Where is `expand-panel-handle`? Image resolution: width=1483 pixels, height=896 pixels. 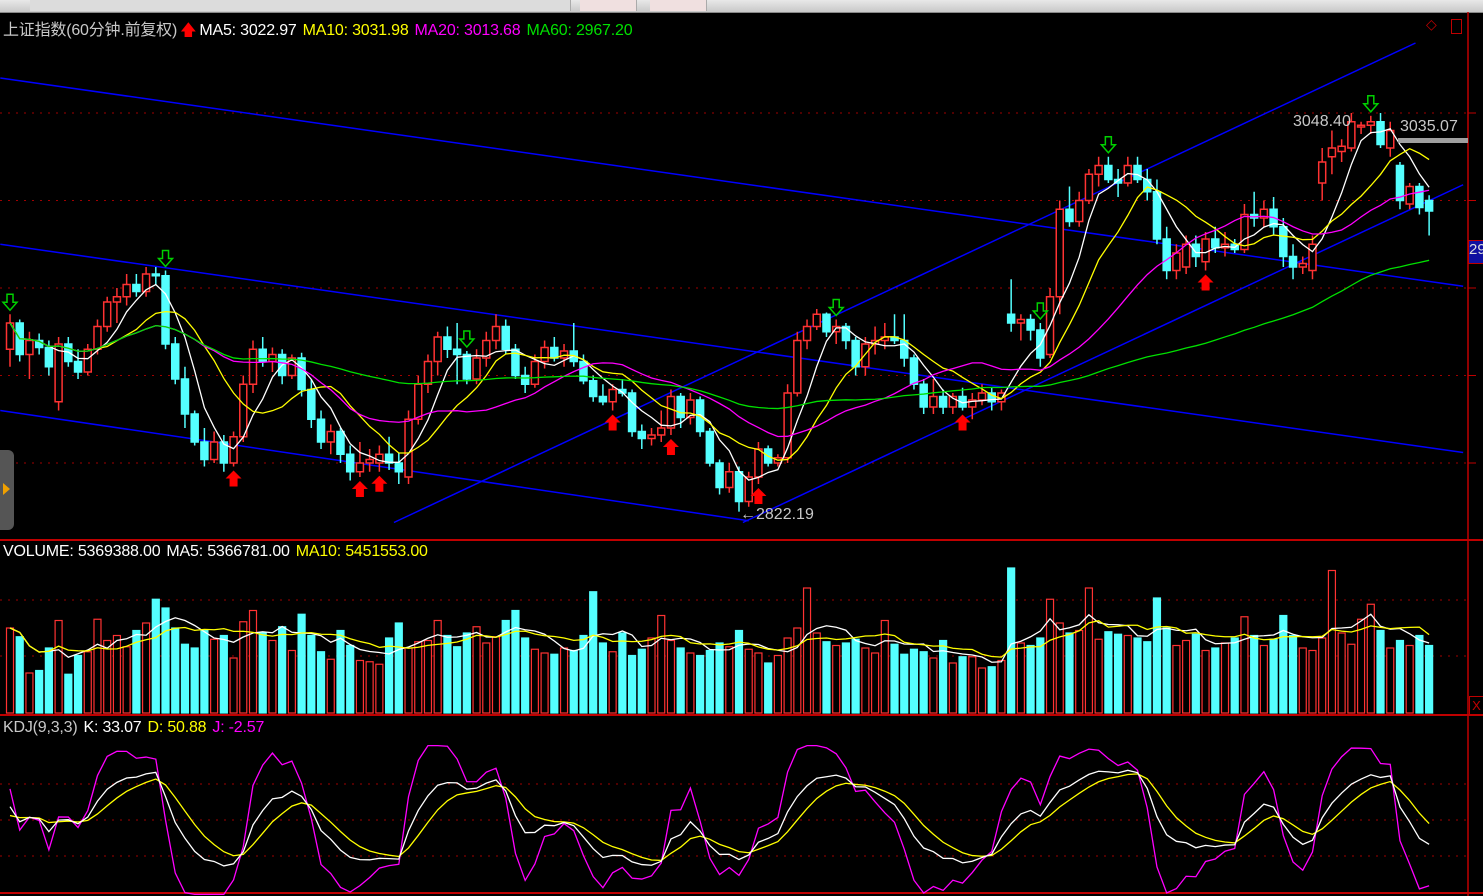
expand-panel-handle is located at coordinates (7, 490).